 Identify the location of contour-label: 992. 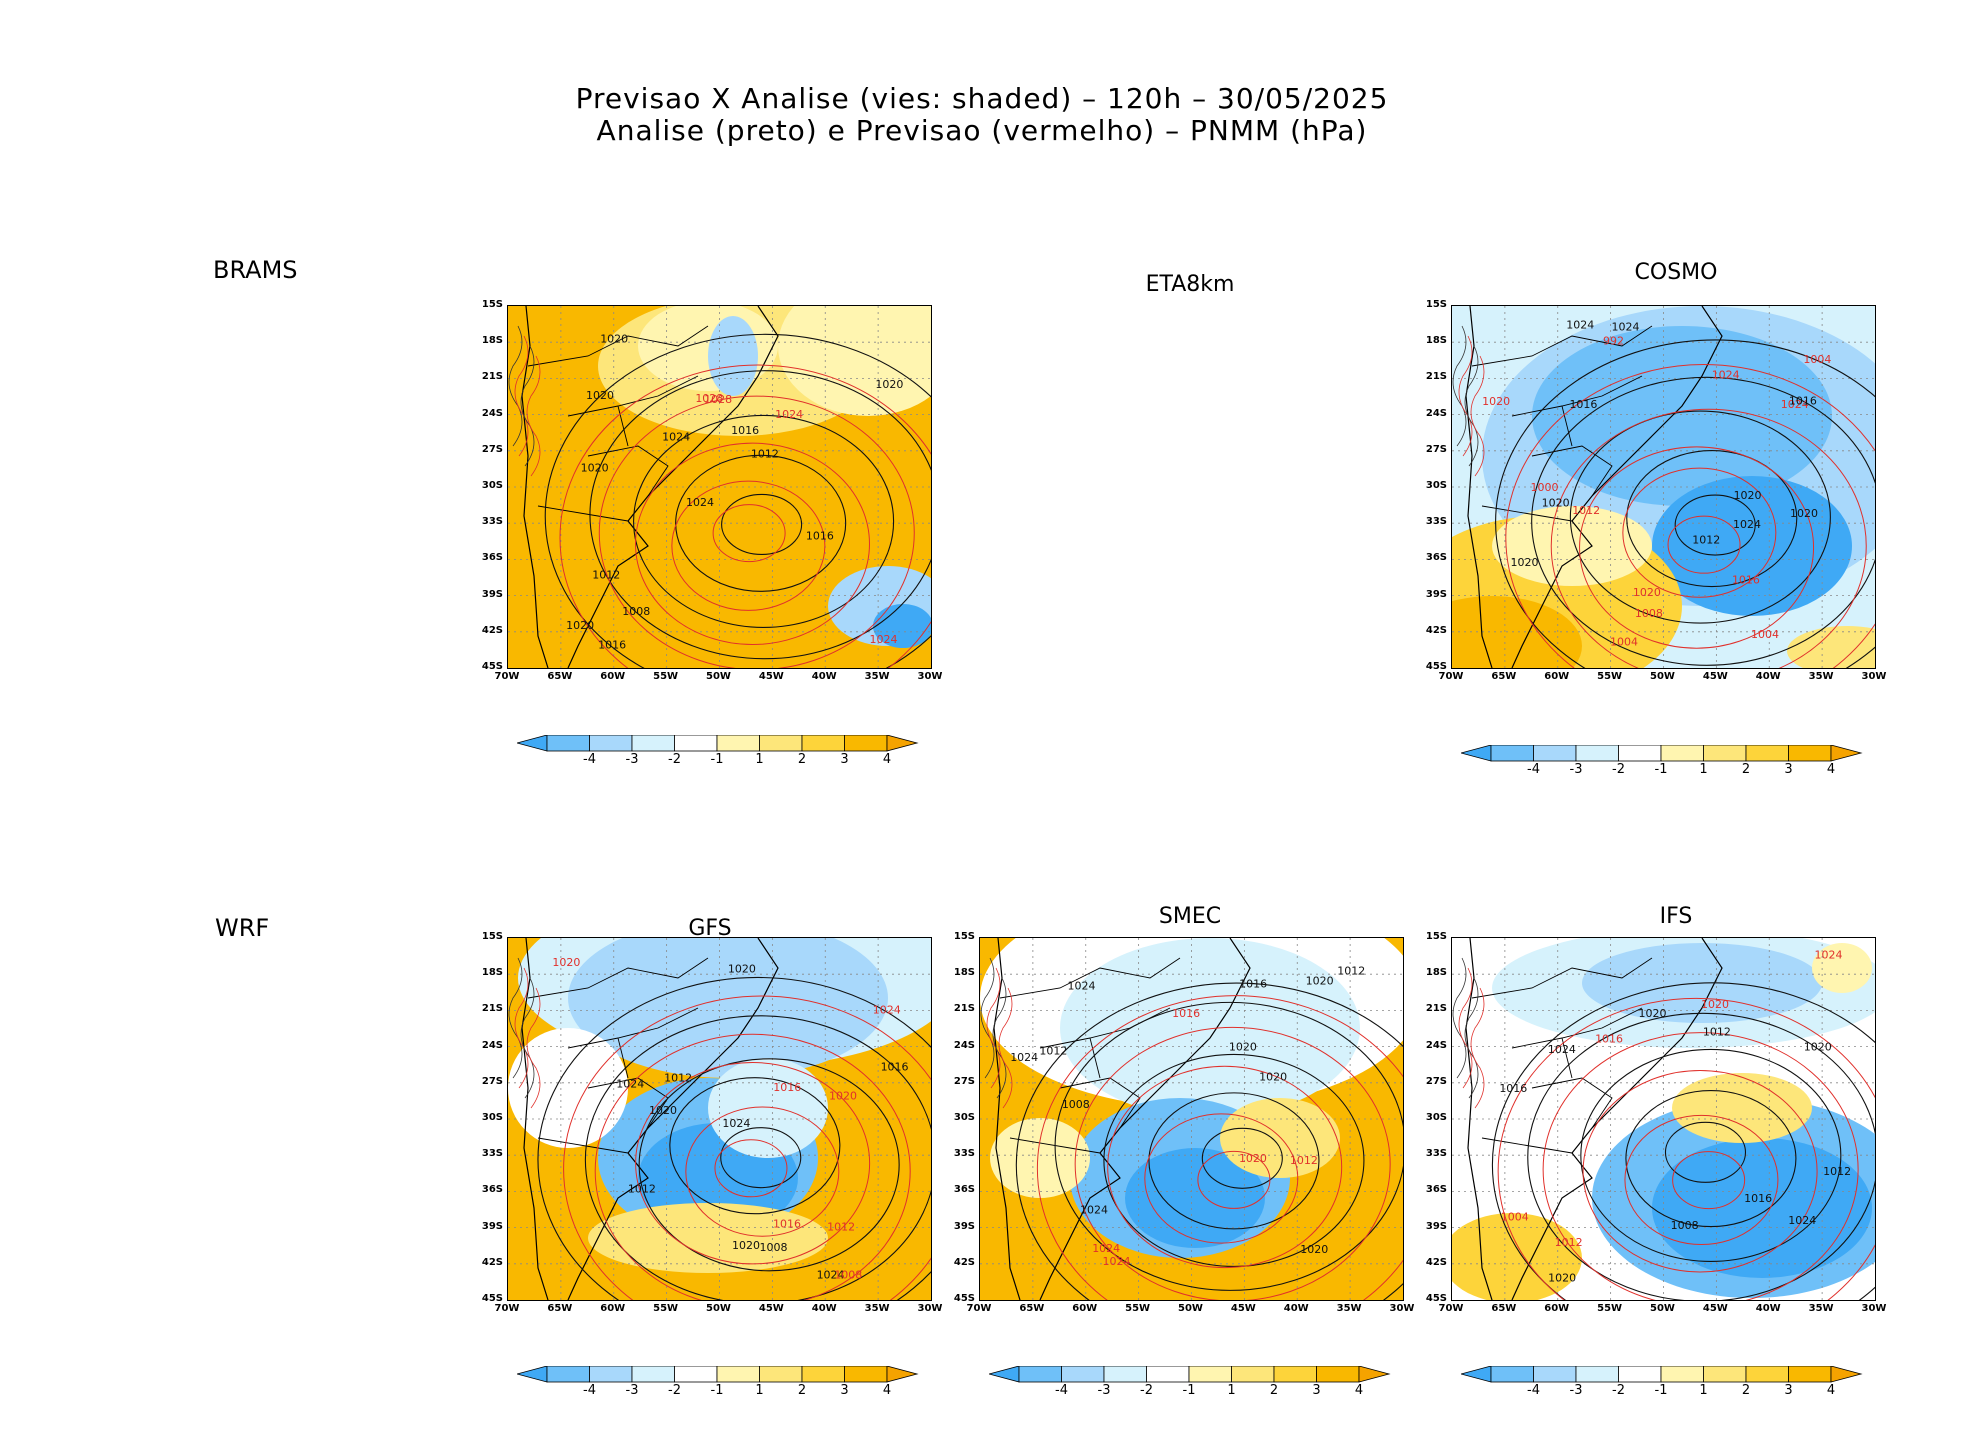
(1613, 341).